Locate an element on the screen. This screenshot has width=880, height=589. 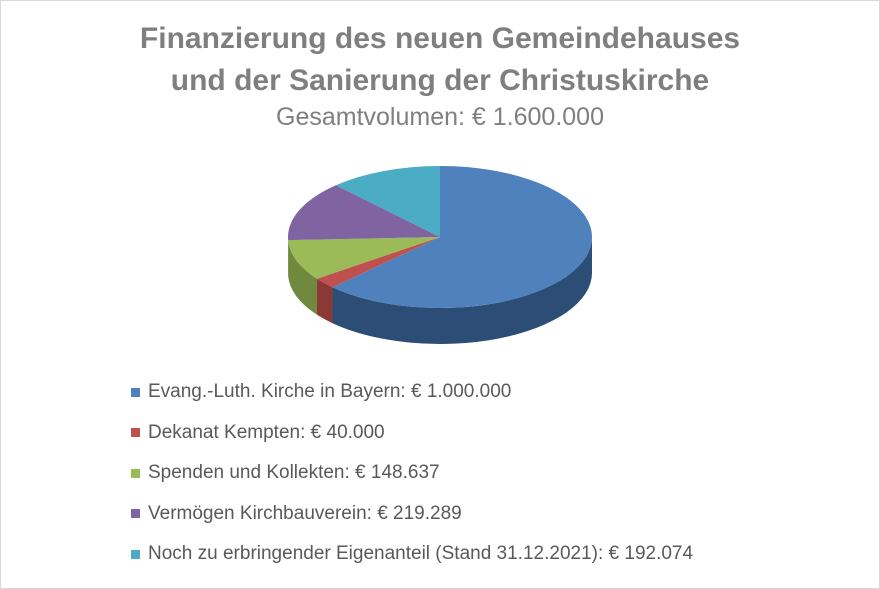
legend-item: Vermögen Kirchbauverein: € 219.289 is located at coordinates (412, 514).